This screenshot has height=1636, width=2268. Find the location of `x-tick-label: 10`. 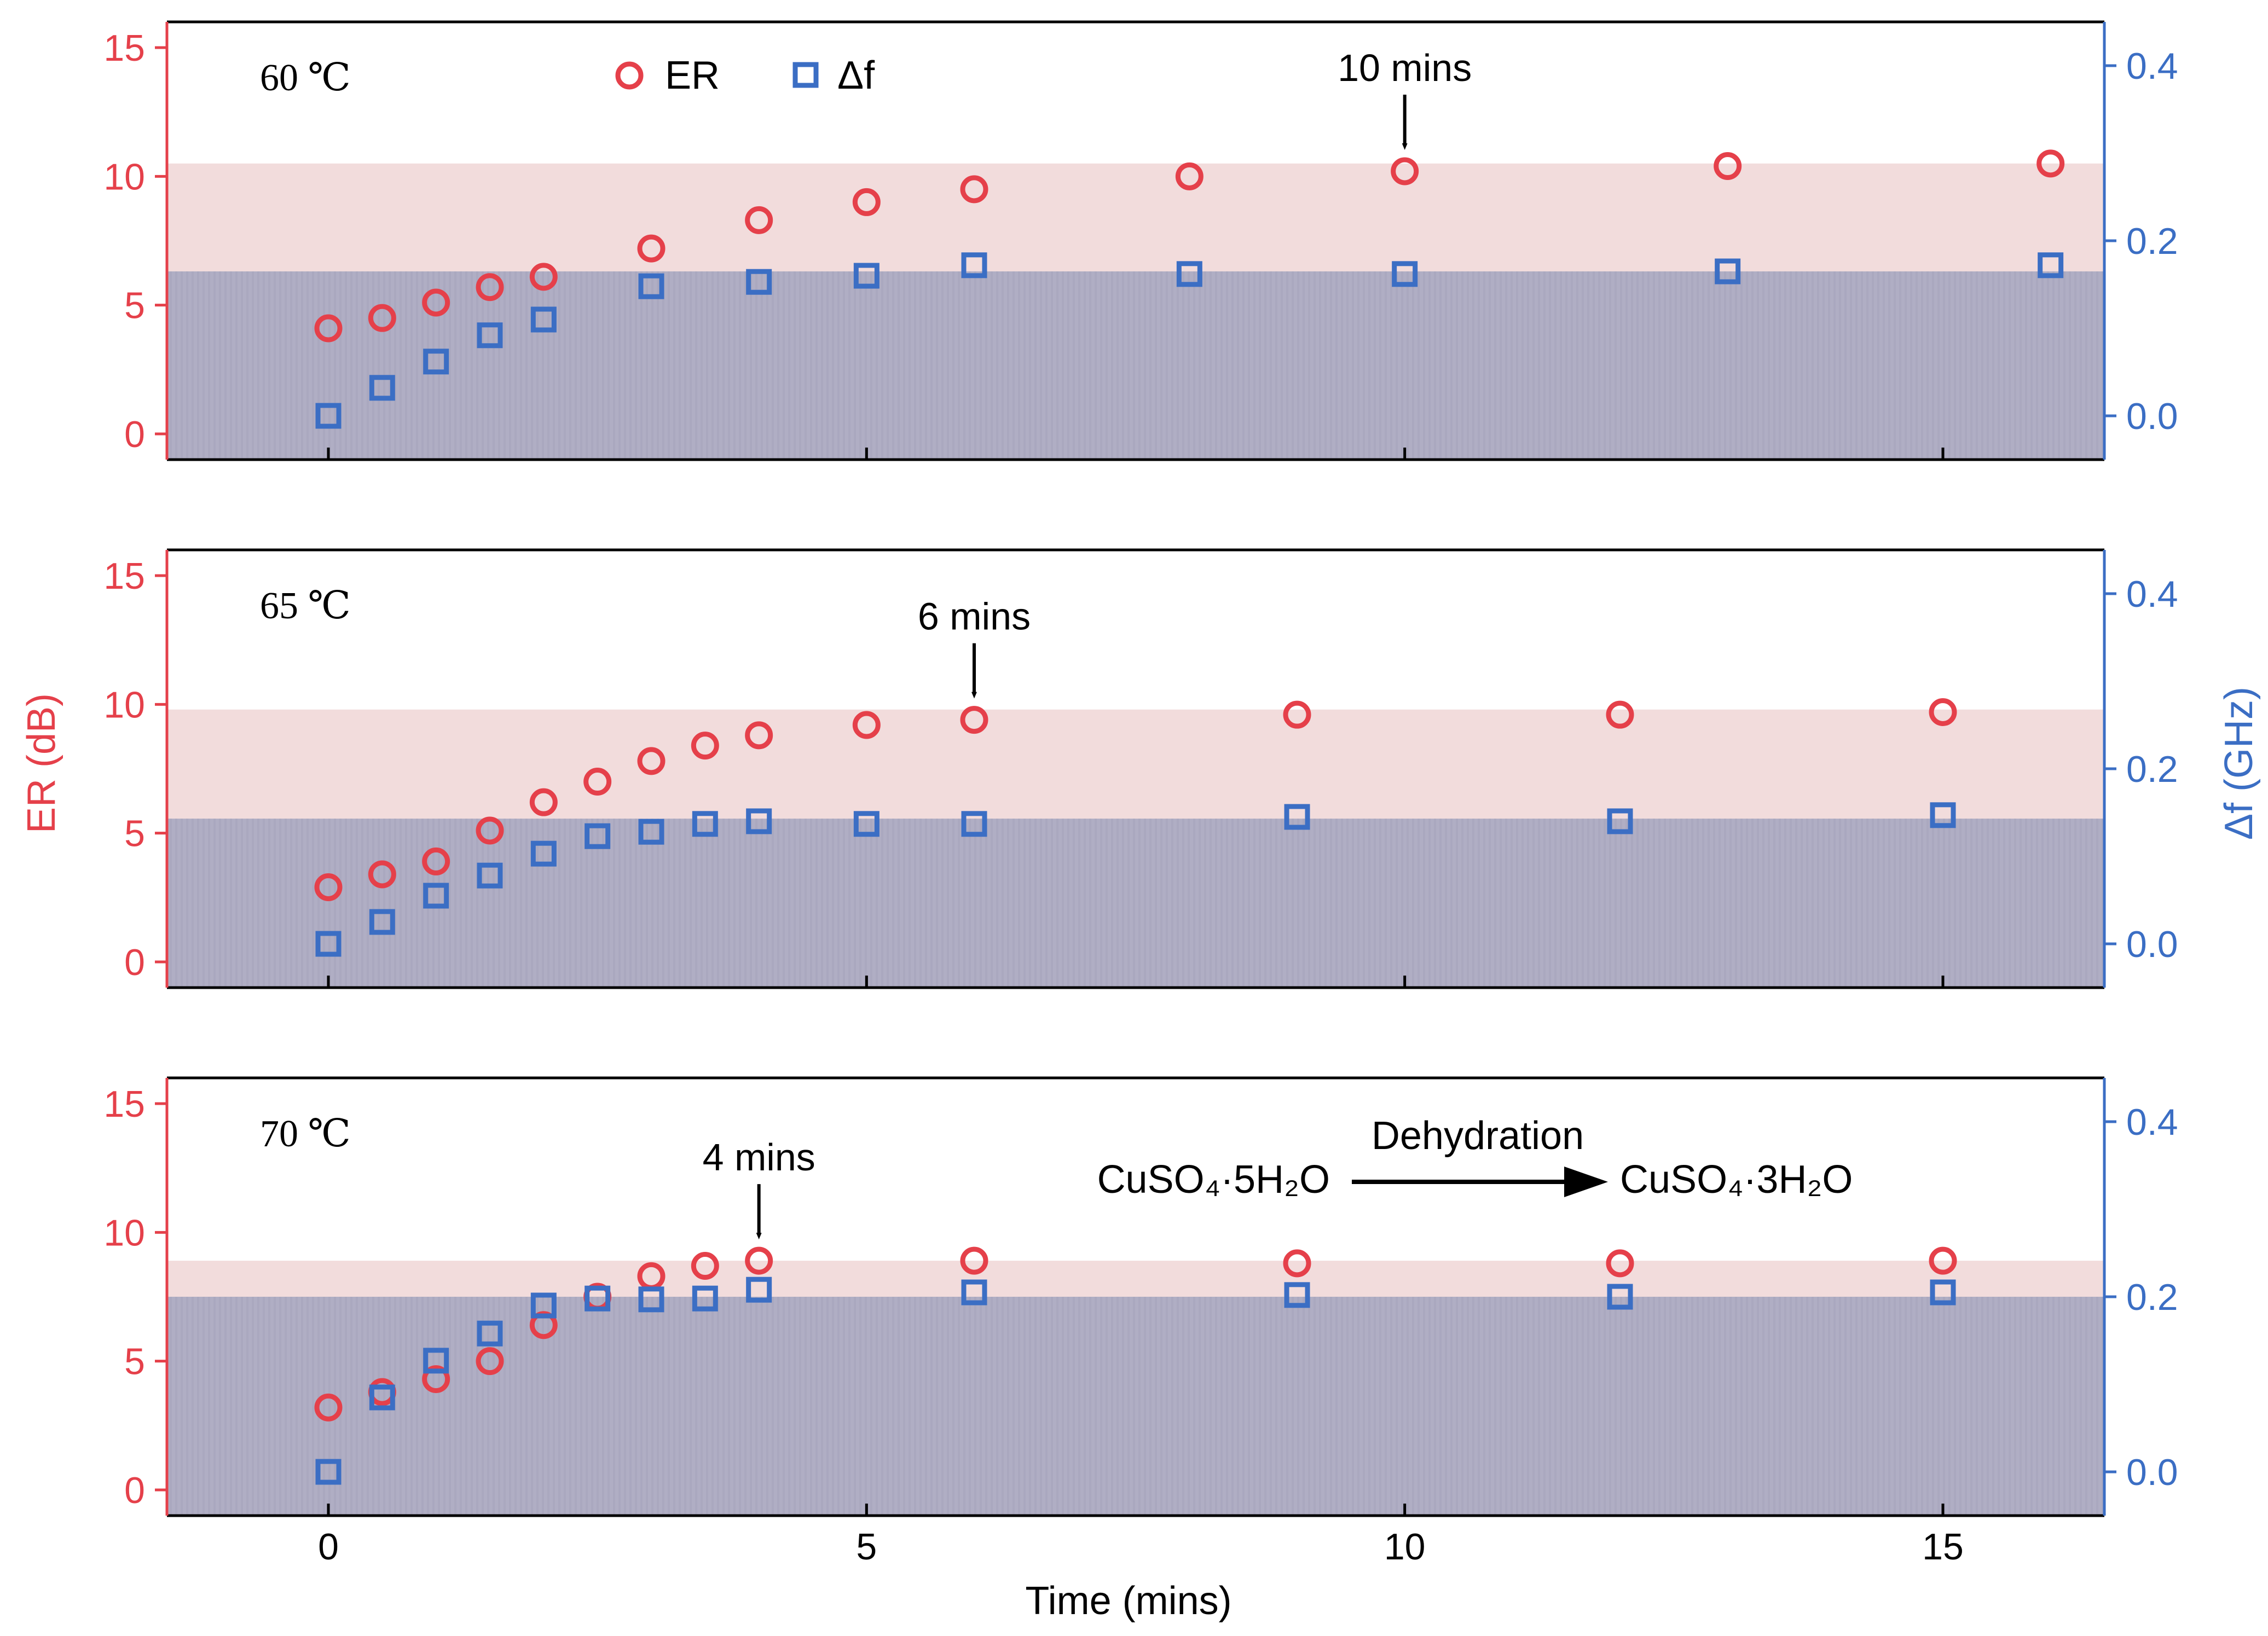

x-tick-label: 10 is located at coordinates (1405, 1547).